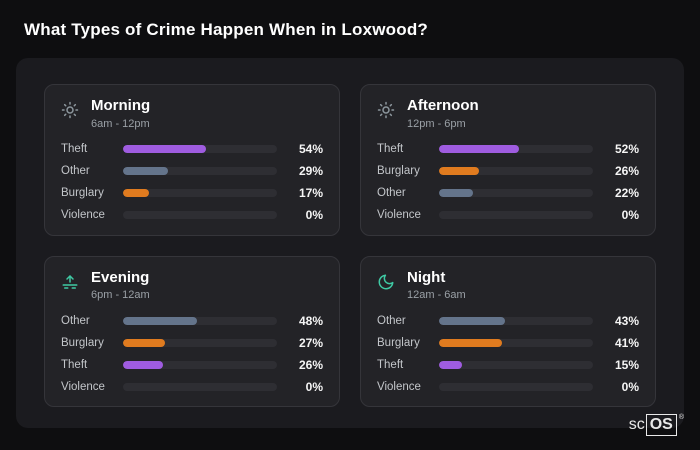  Describe the element at coordinates (436, 295) in the screenshot. I see `panel-subtitle: 12am - 6am` at that location.